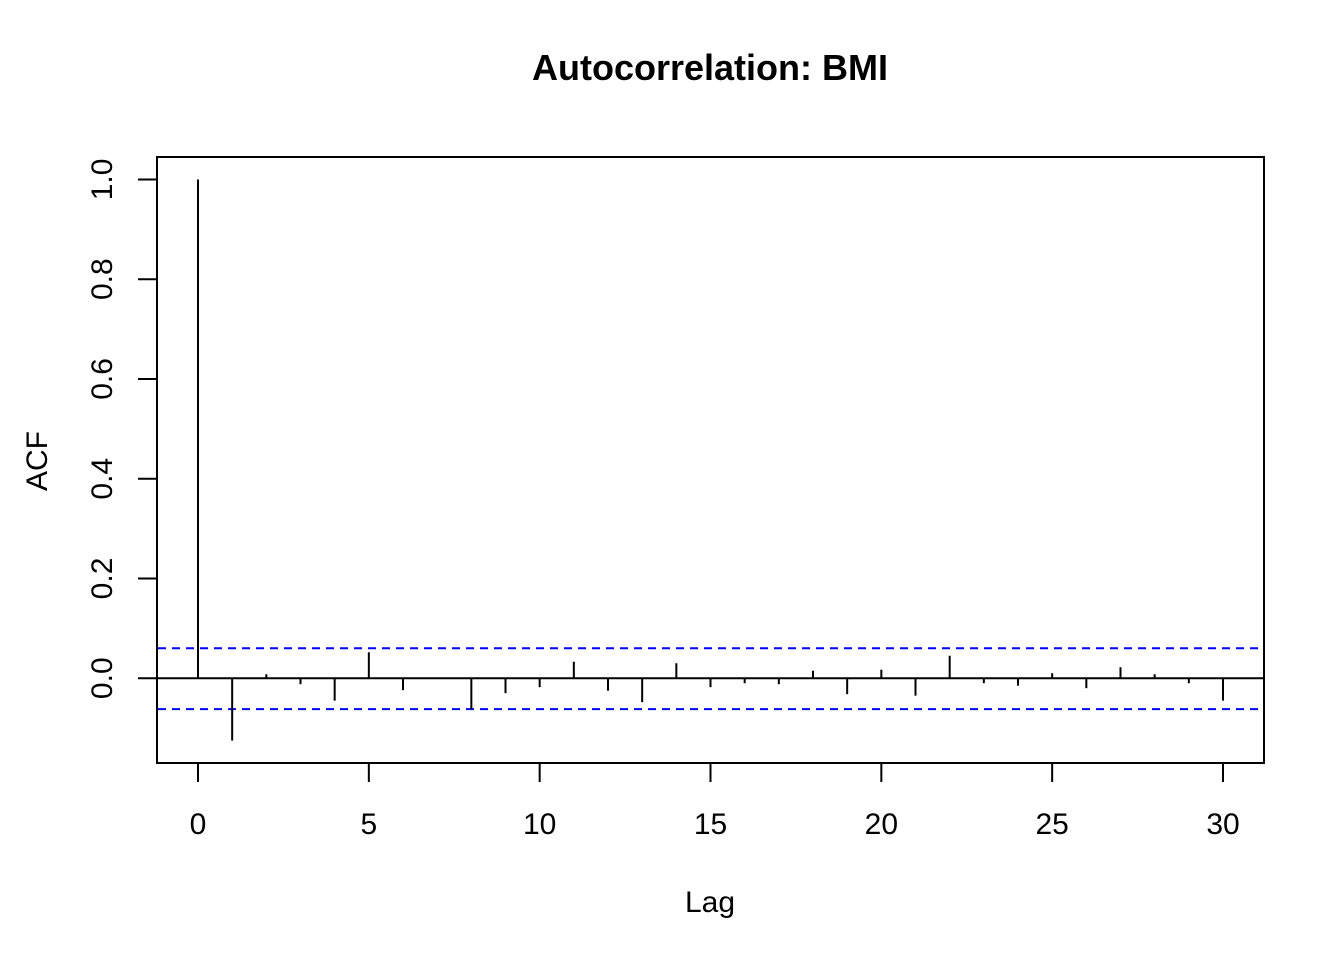  Describe the element at coordinates (710, 902) in the screenshot. I see `x-axis-label: Lag` at that location.